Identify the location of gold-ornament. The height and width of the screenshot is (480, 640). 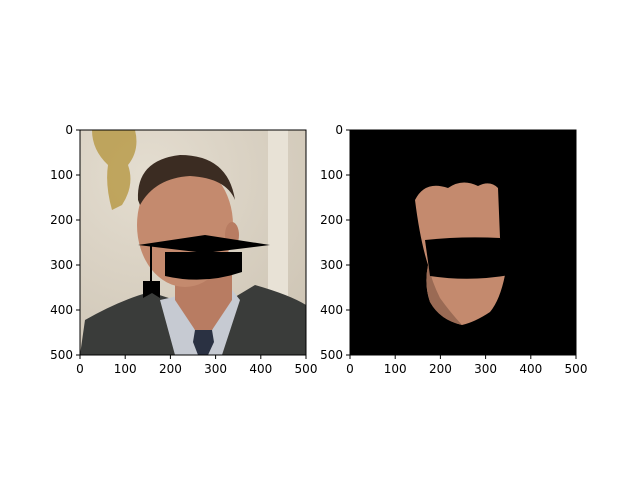
(114, 170).